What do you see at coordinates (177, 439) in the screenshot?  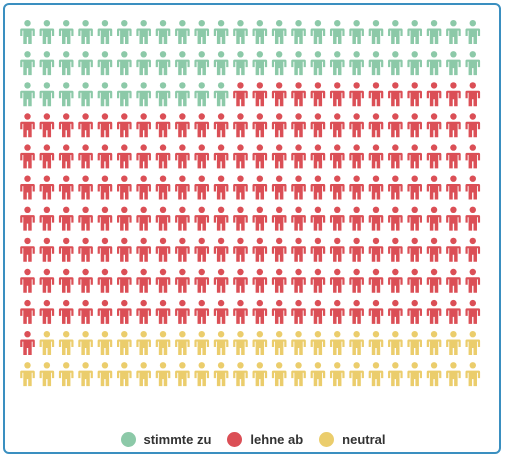 I see `legend-label-stimmte-zu: stimmte zu` at bounding box center [177, 439].